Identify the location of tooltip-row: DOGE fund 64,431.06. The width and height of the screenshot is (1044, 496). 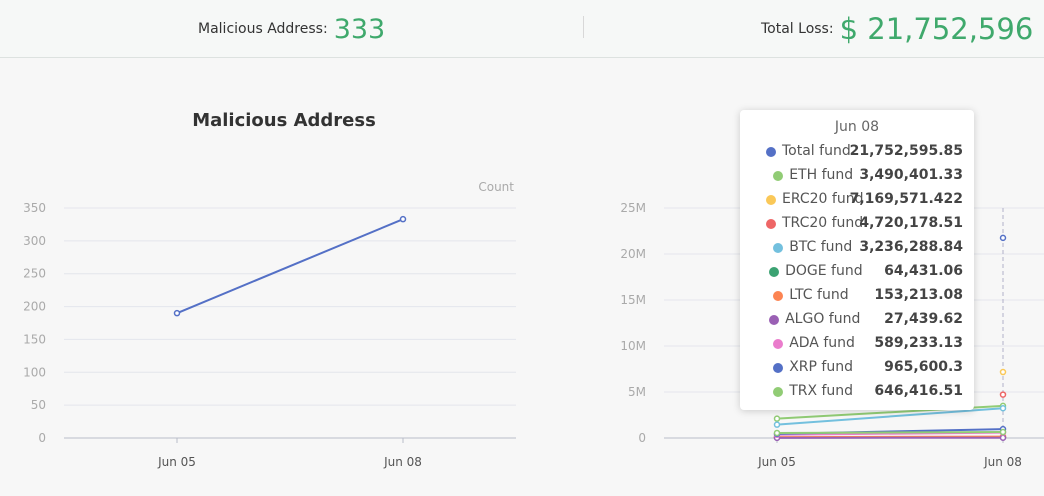
(857, 272).